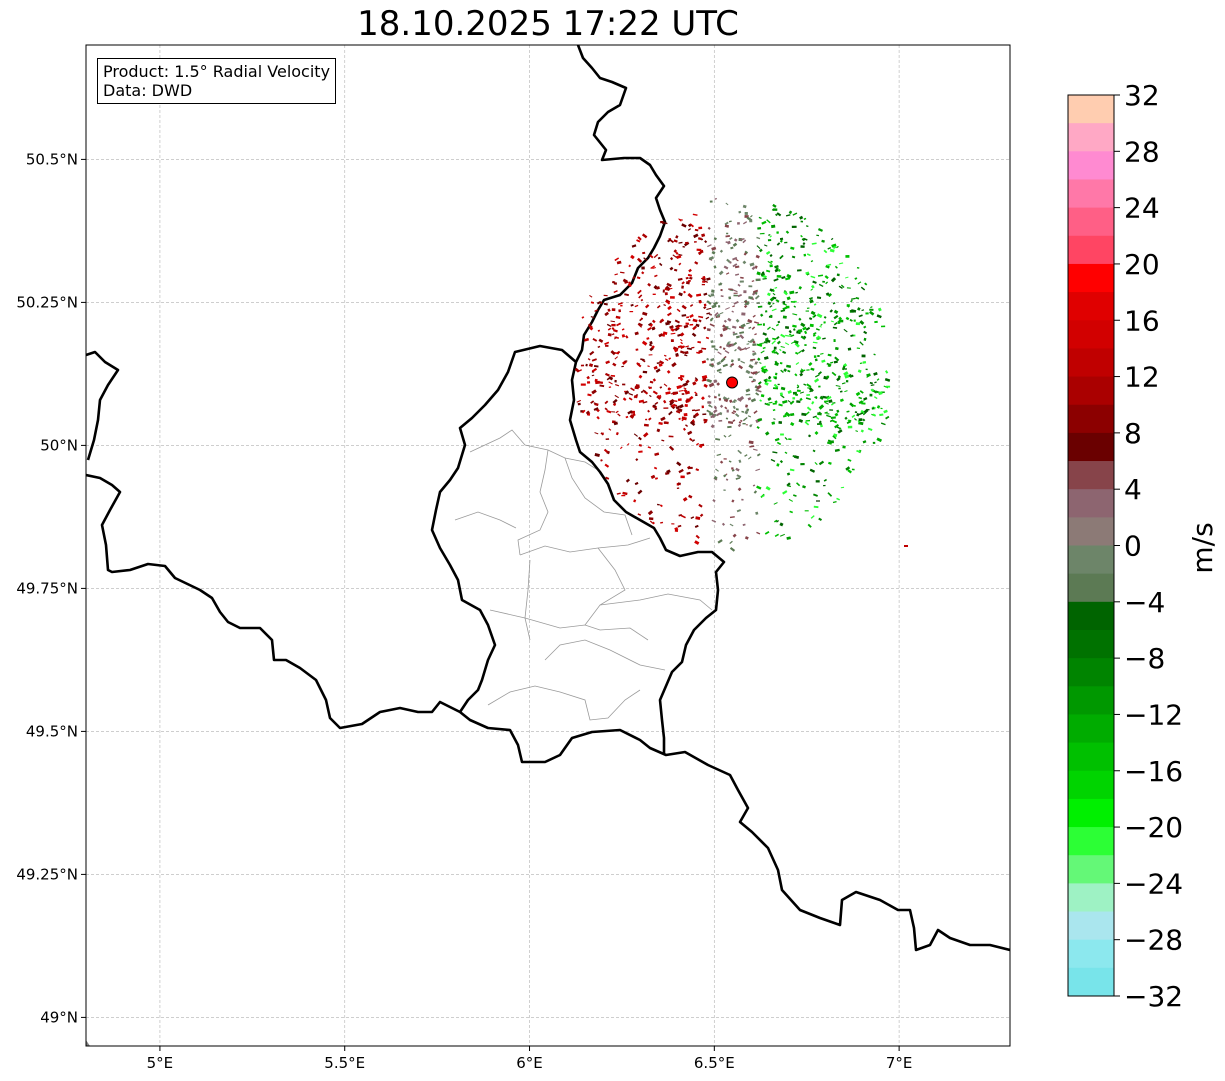 This screenshot has height=1081, width=1225. What do you see at coordinates (1144, 602) in the screenshot?
I see `colorbar-tick-label: −4` at bounding box center [1144, 602].